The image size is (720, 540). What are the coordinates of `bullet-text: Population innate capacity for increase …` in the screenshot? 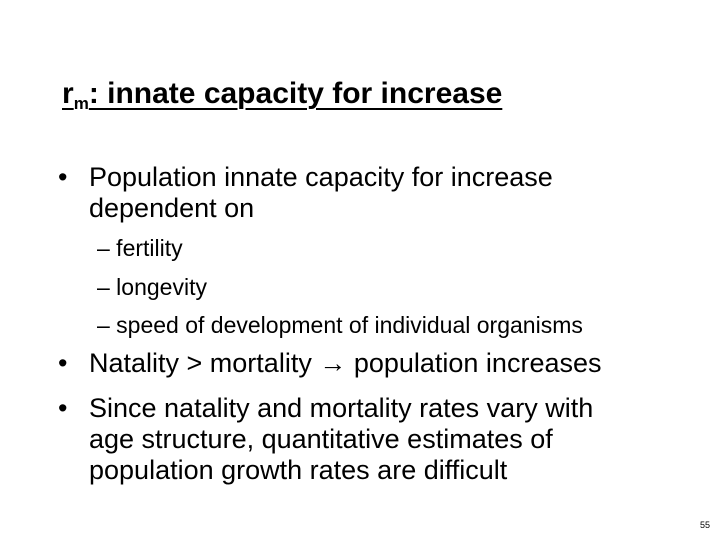 It's located at (321, 193).